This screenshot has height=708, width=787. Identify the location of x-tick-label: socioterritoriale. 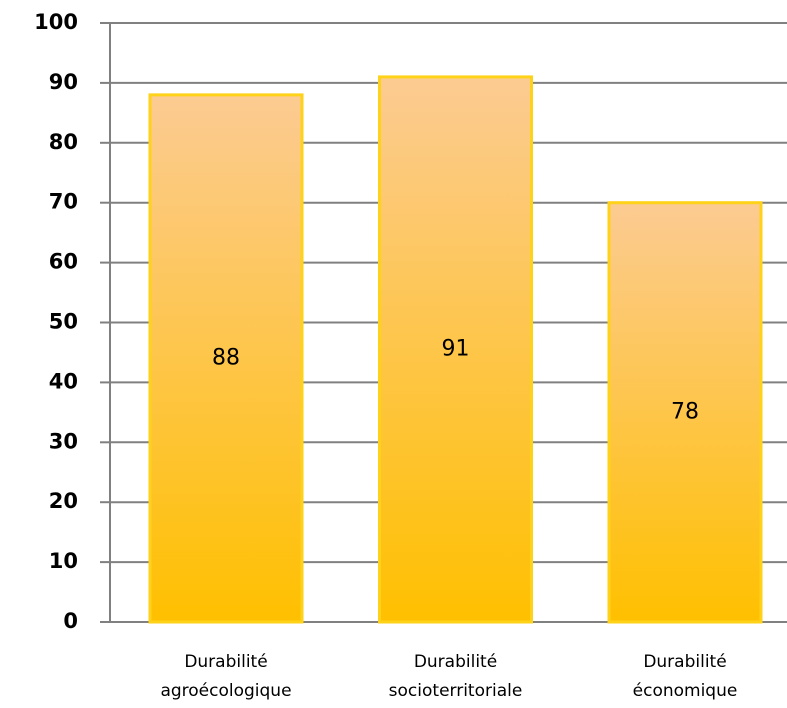
(456, 691).